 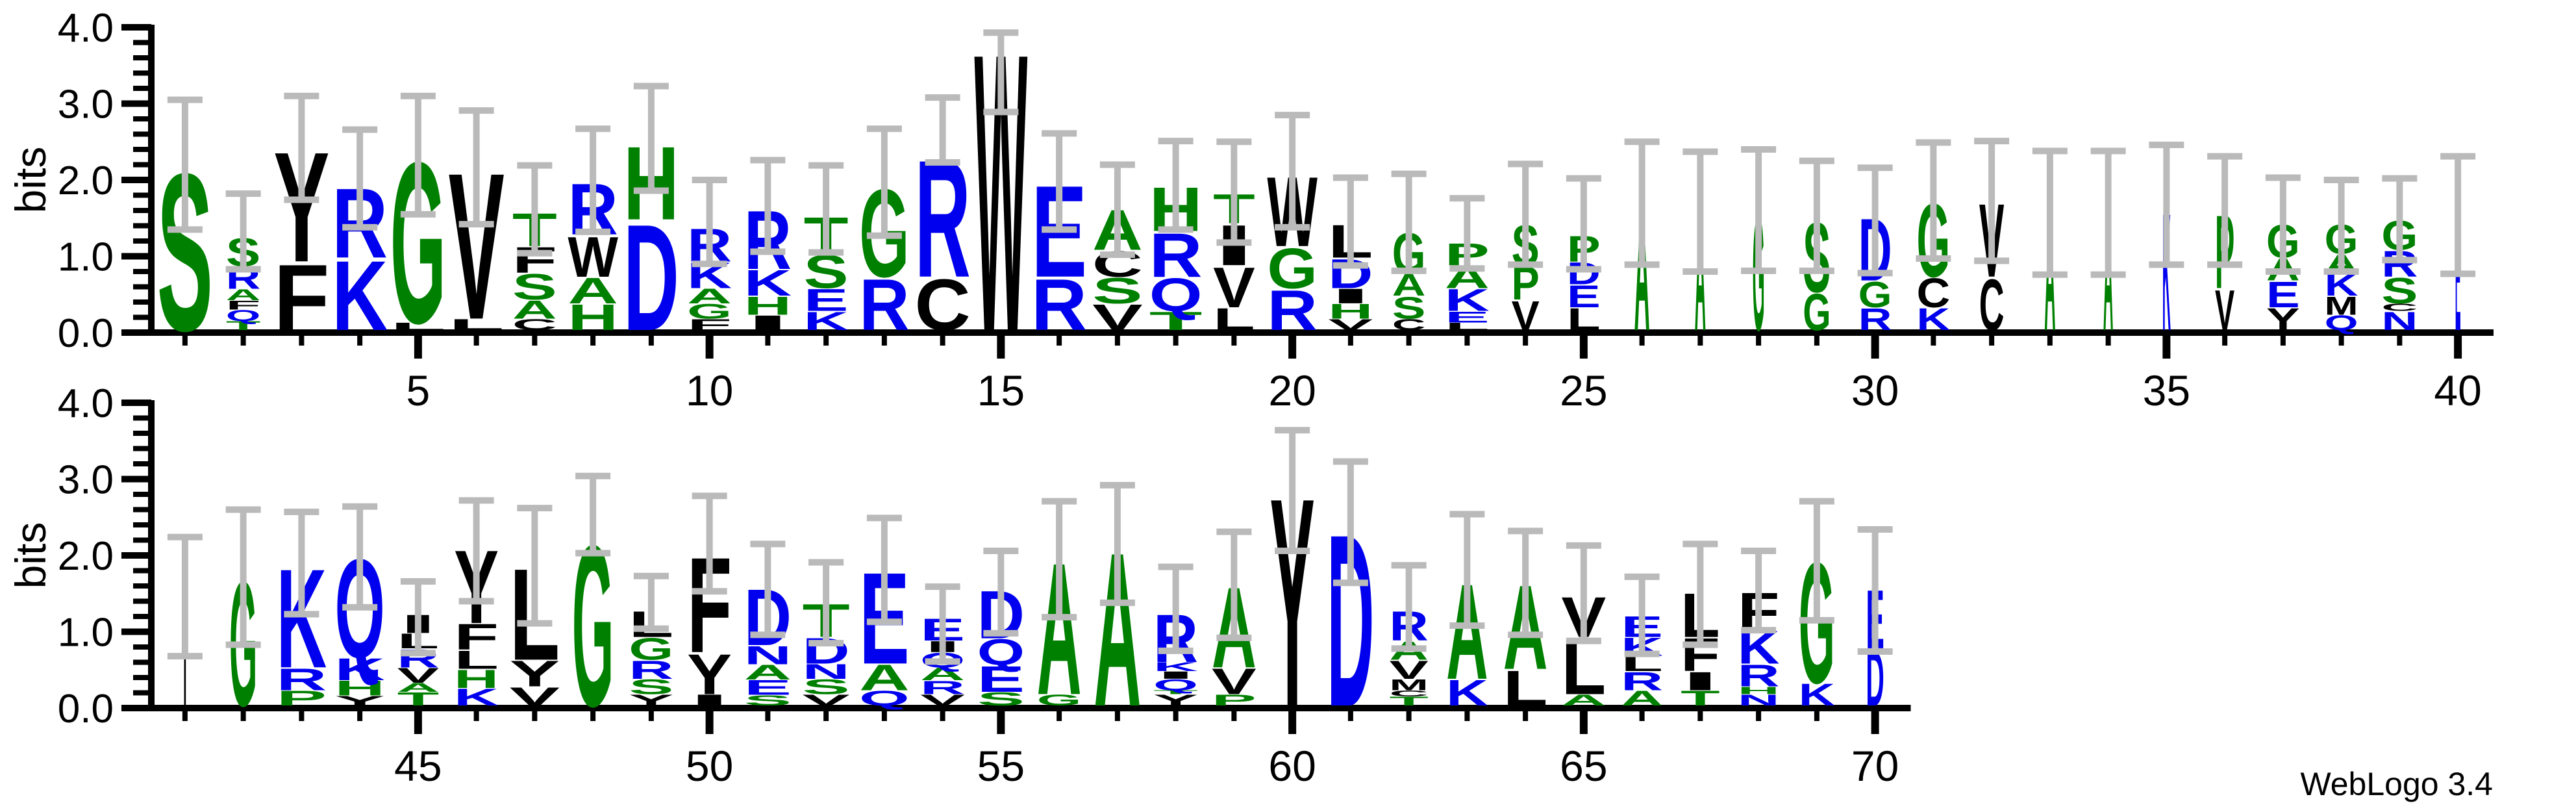 What do you see at coordinates (86, 556) in the screenshot?
I see `y-tick-label: 2.0` at bounding box center [86, 556].